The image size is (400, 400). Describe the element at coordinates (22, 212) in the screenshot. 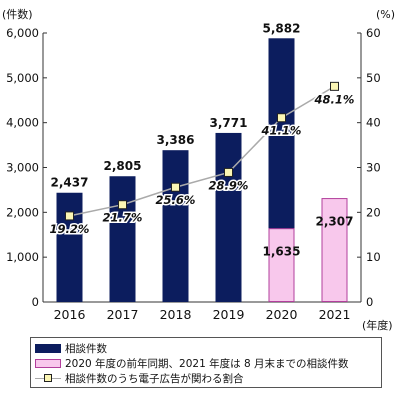

I see `left-tick-label: 2,000` at that location.